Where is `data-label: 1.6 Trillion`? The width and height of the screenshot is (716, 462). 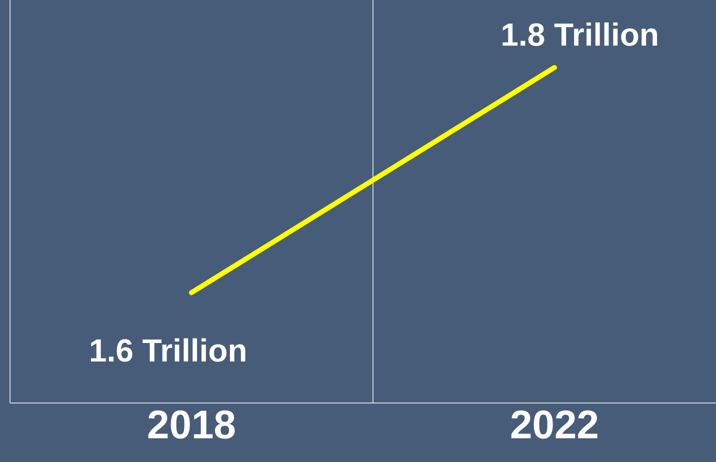 data-label: 1.6 Trillion is located at coordinates (168, 350).